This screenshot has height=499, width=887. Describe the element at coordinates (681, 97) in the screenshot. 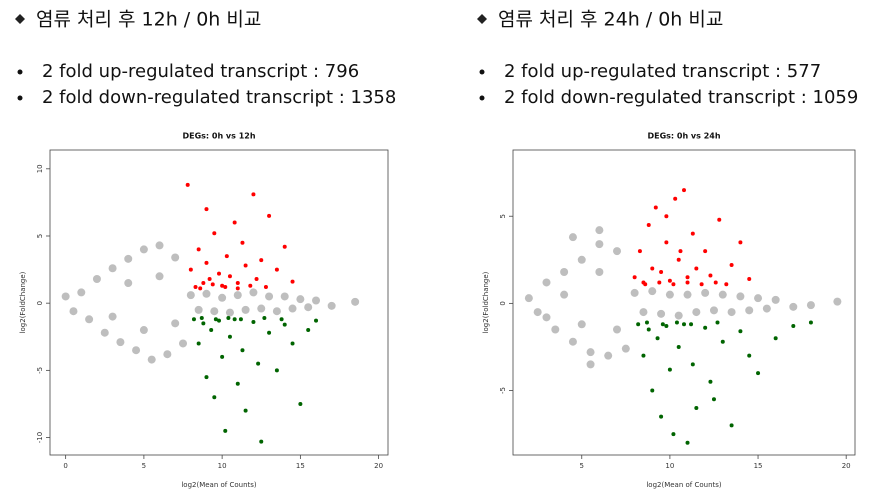

I see `bullet-text: 2 fold down-regulated transcript : 1059` at that location.